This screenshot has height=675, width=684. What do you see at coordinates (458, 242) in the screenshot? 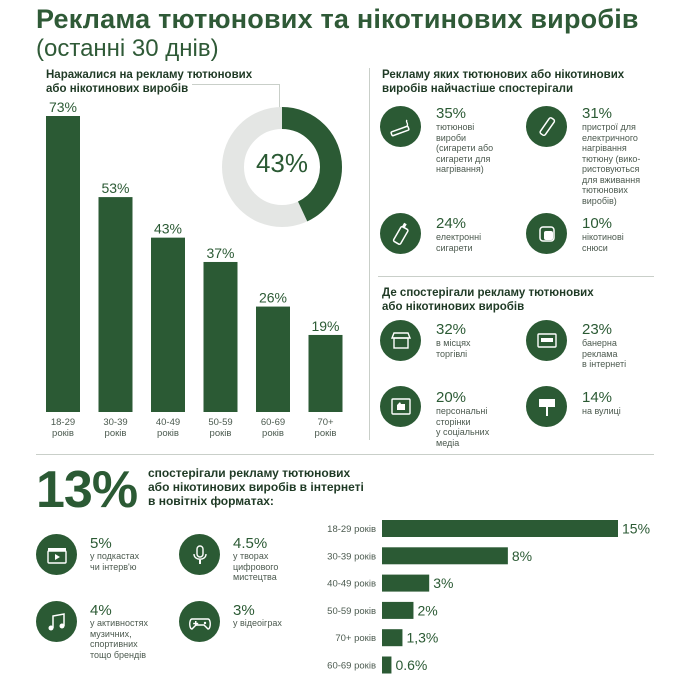
I see `product-ecig-desc: електронні сигарети` at bounding box center [458, 242].